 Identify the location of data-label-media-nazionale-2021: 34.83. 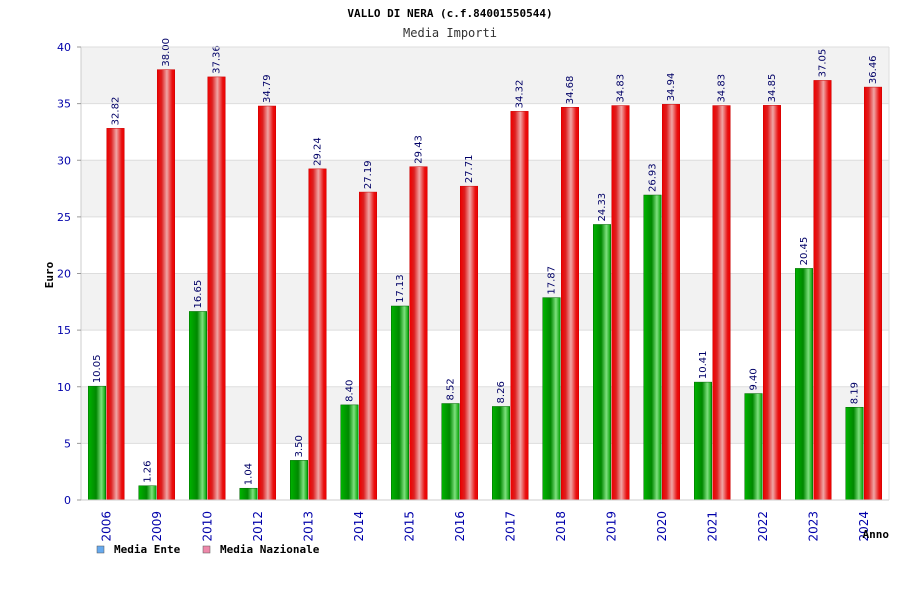
(722, 88).